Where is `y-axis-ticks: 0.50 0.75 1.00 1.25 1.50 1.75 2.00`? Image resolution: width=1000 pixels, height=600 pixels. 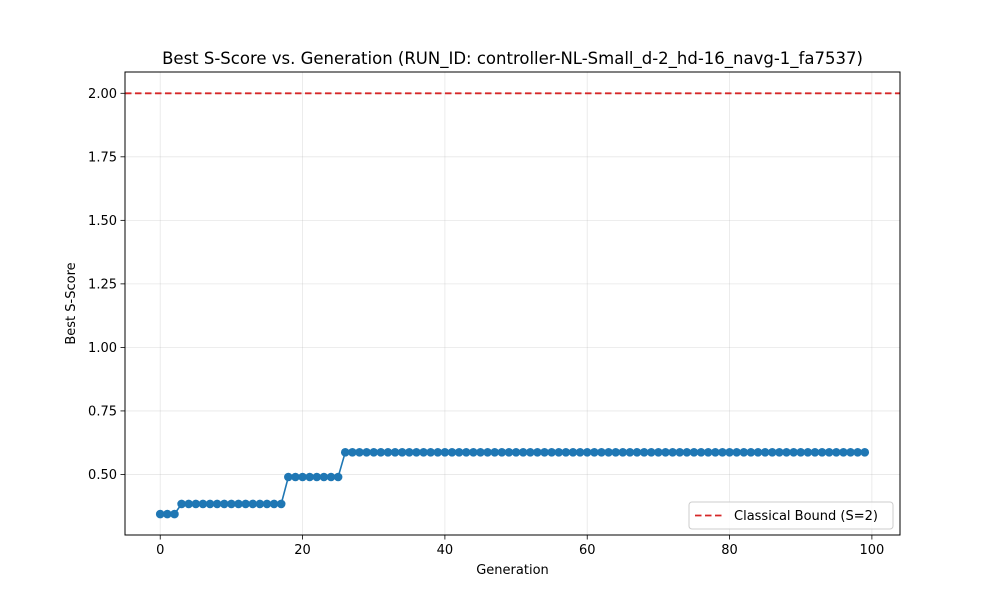
y-axis-ticks: 0.50 0.75 1.00 1.25 1.50 1.75 2.00 is located at coordinates (106, 285).